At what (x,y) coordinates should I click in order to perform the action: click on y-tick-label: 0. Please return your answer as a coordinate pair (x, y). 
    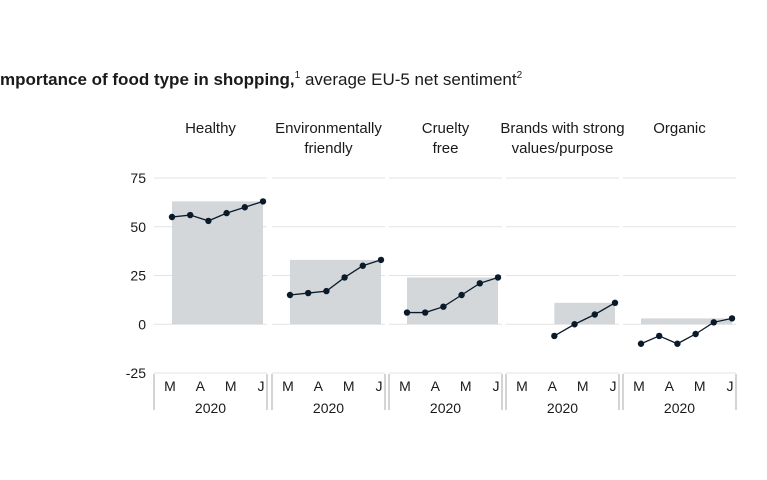
    Looking at the image, I should click on (142, 324).